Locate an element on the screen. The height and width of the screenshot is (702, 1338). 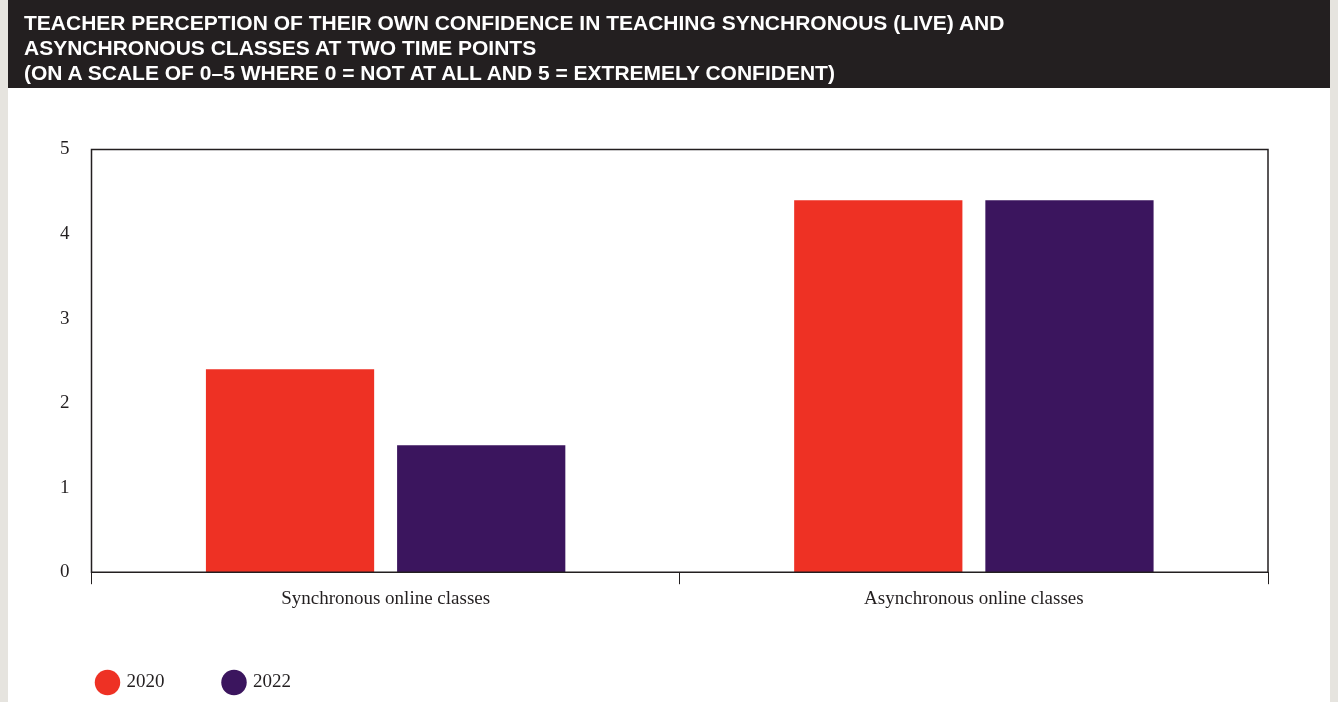
x-tick-label: Asynchronous online classes is located at coordinates (974, 597).